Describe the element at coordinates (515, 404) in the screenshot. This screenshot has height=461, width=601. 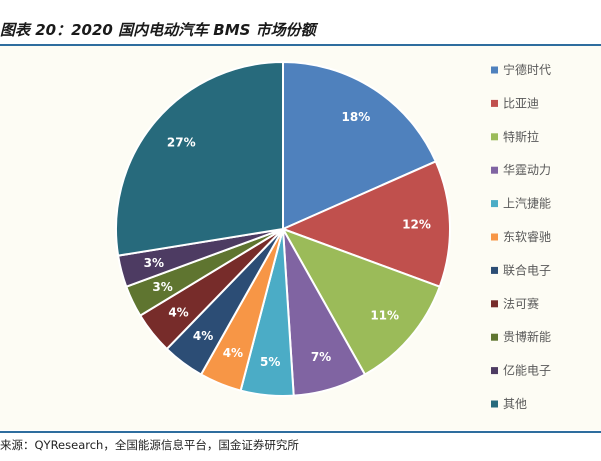
I see `legend-label-11: 其他` at that location.